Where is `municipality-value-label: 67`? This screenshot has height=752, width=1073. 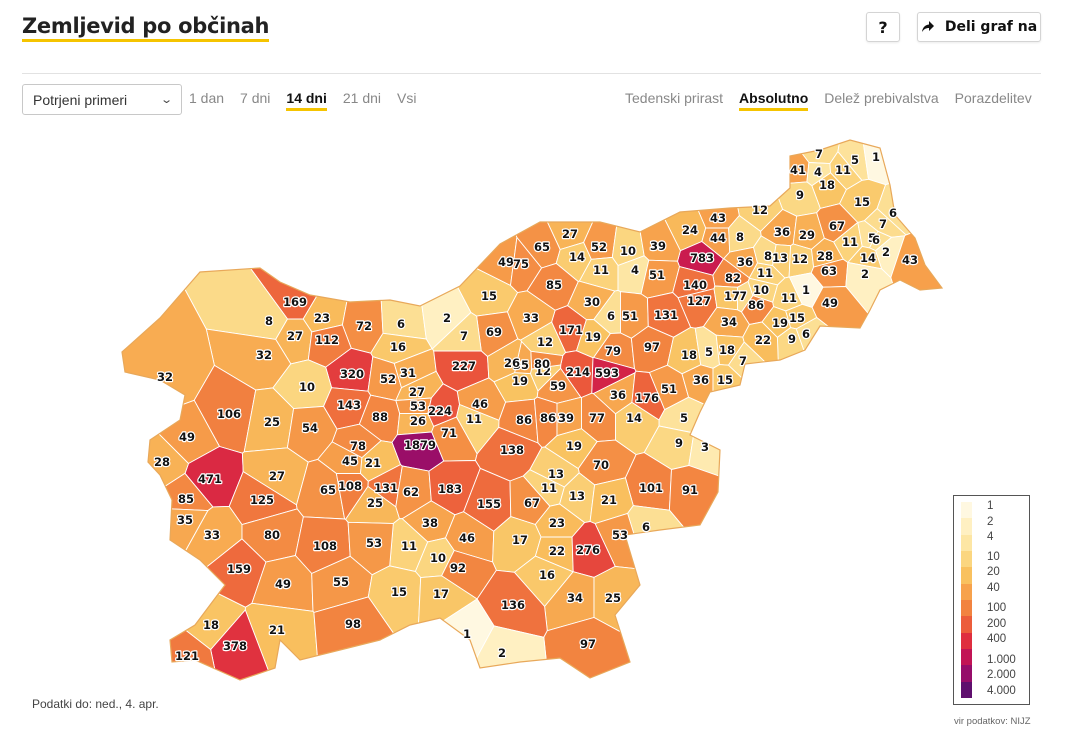 municipality-value-label: 67 is located at coordinates (837, 226).